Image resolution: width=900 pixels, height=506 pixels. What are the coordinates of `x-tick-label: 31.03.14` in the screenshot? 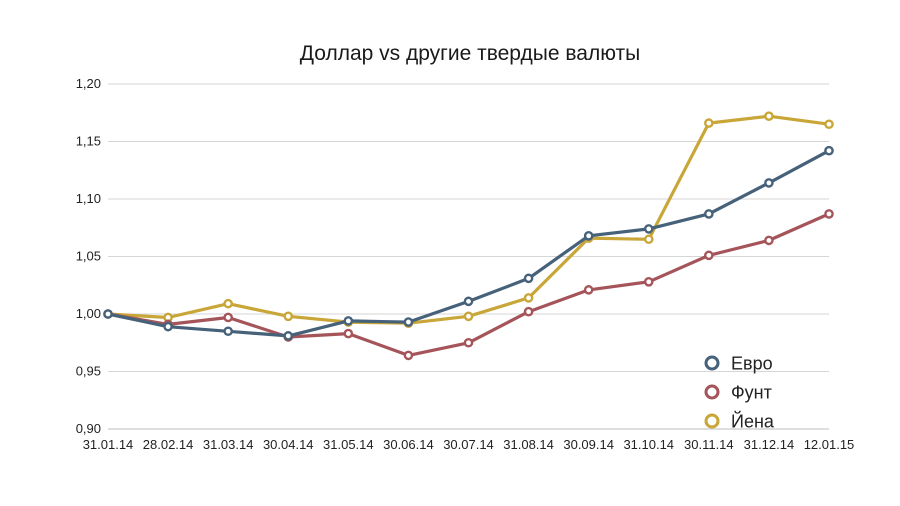 It's located at (228, 444).